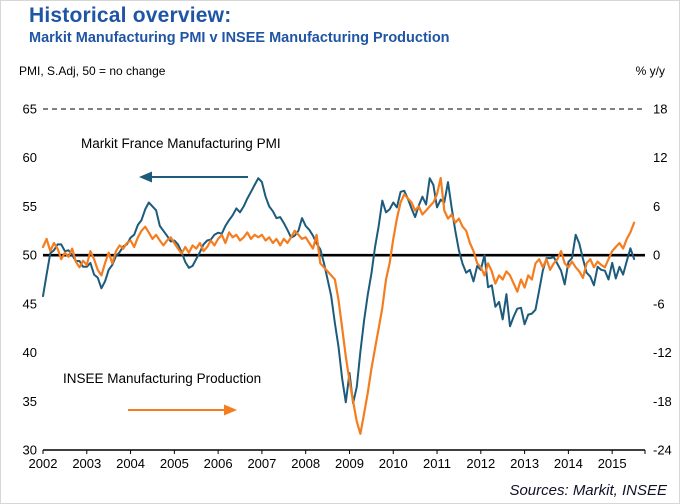 This screenshot has width=680, height=504. I want to click on left-axis-tick-label: 60, so click(30, 157).